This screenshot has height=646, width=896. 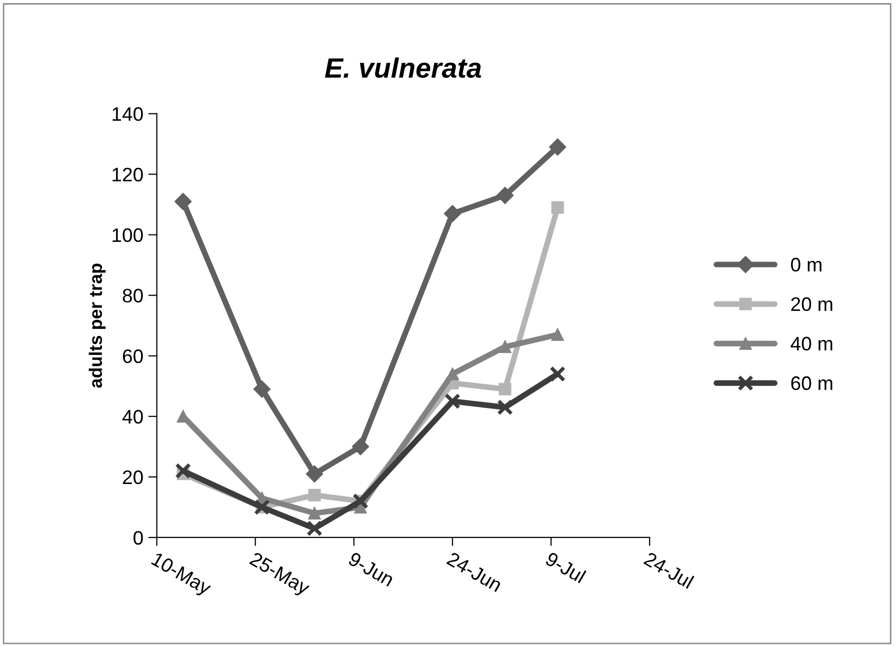 What do you see at coordinates (403, 67) in the screenshot?
I see `chart-title: E. vulnerata` at bounding box center [403, 67].